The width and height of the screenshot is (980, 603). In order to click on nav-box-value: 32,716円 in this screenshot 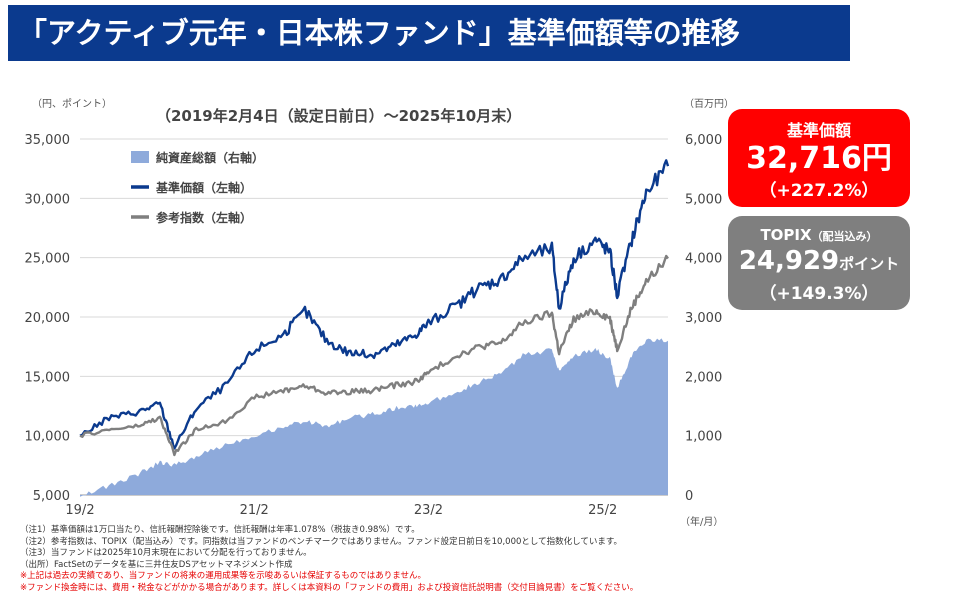, I will do `click(819, 158)`.